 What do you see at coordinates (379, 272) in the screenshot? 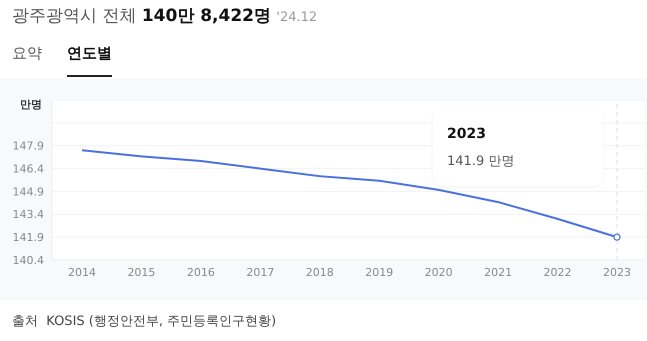
I see `x-tick-label: 2019` at bounding box center [379, 272].